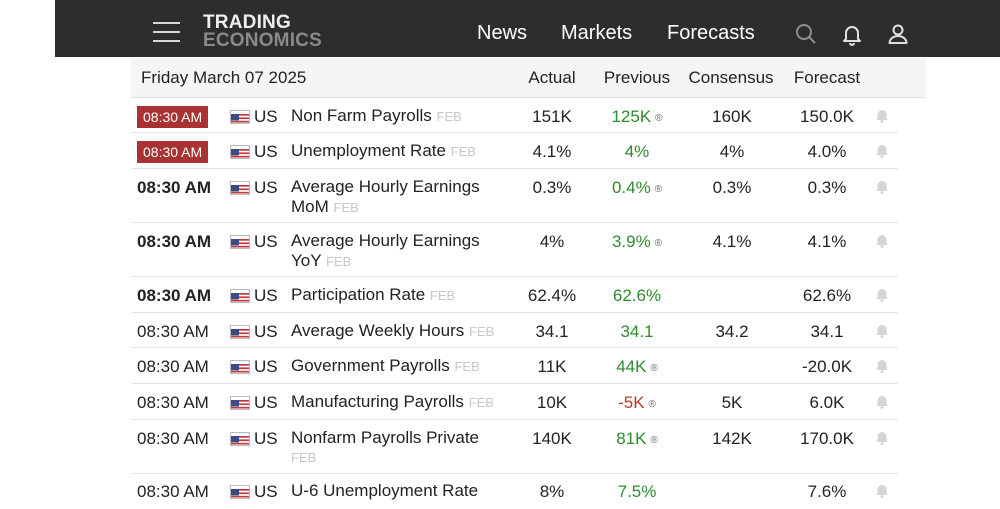 The width and height of the screenshot is (1000, 509). I want to click on site-logo: TRADING ECONOMICS, so click(262, 32).